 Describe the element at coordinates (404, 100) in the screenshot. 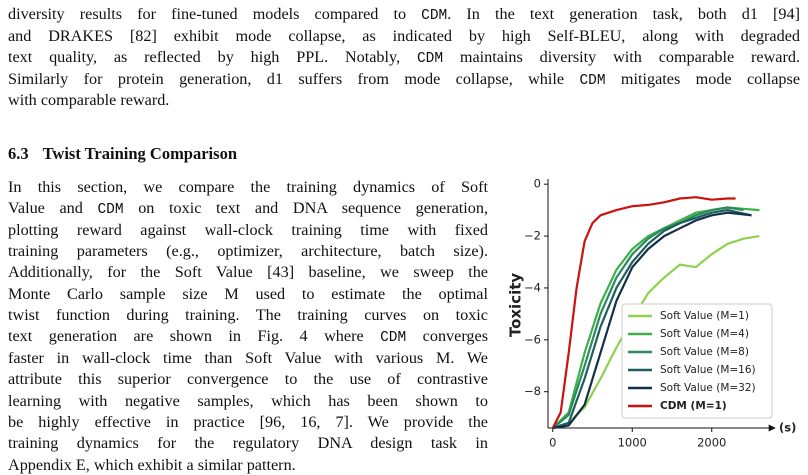

I see `text-line: with comparable reward.` at that location.